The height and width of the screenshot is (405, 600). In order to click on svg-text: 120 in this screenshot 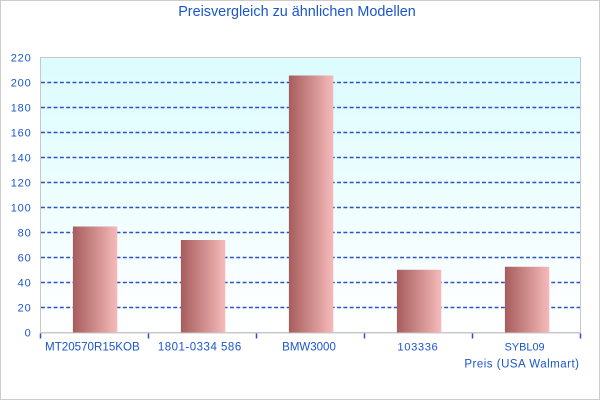, I will do `click(21, 184)`.